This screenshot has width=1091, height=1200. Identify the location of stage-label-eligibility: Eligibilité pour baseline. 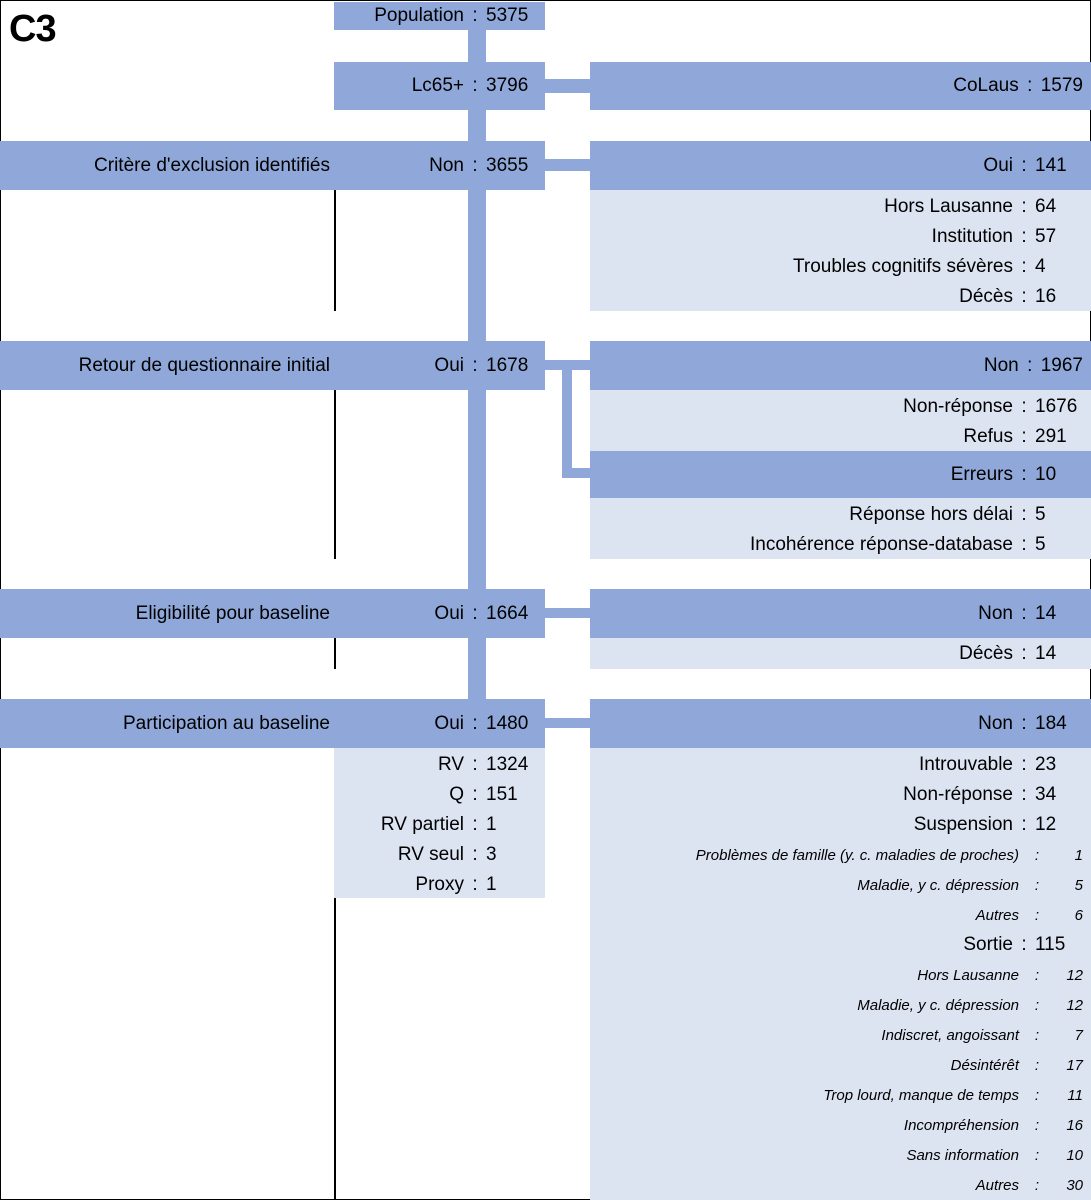
(232, 613).